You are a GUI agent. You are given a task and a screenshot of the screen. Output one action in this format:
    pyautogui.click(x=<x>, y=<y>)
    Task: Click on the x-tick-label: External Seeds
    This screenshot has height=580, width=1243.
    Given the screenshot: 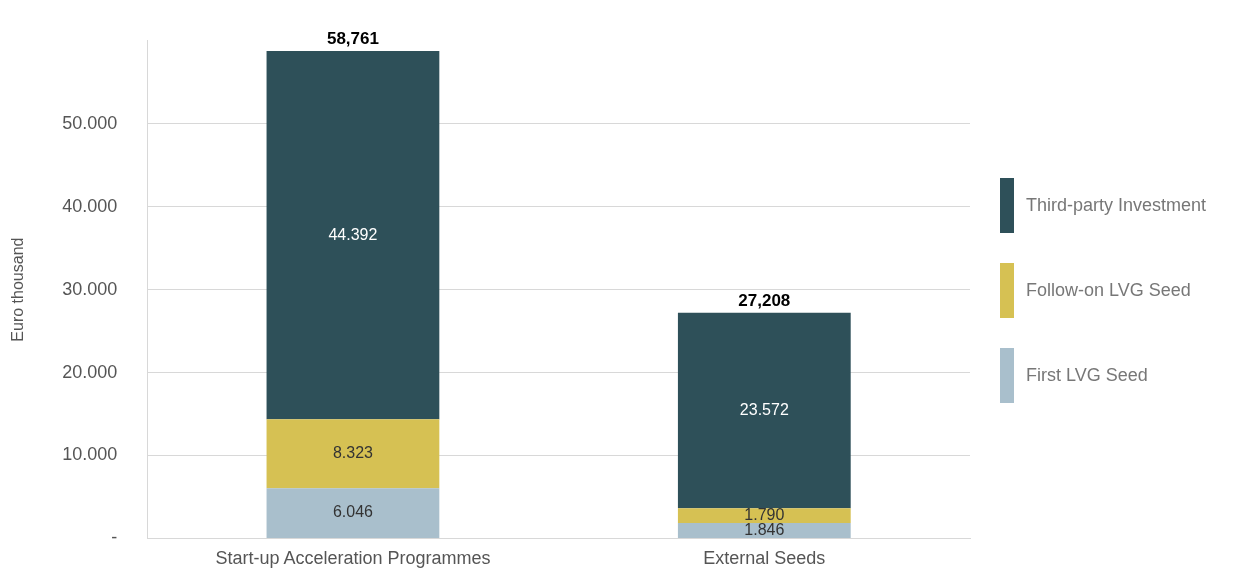 What is the action you would take?
    pyautogui.click(x=764, y=558)
    